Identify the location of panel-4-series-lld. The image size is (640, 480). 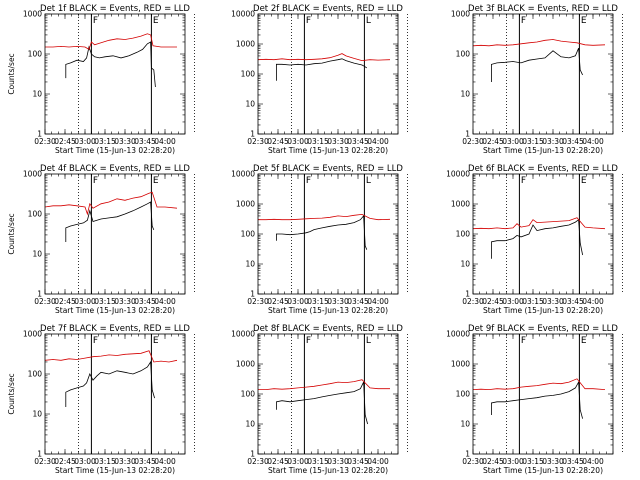
(111, 203).